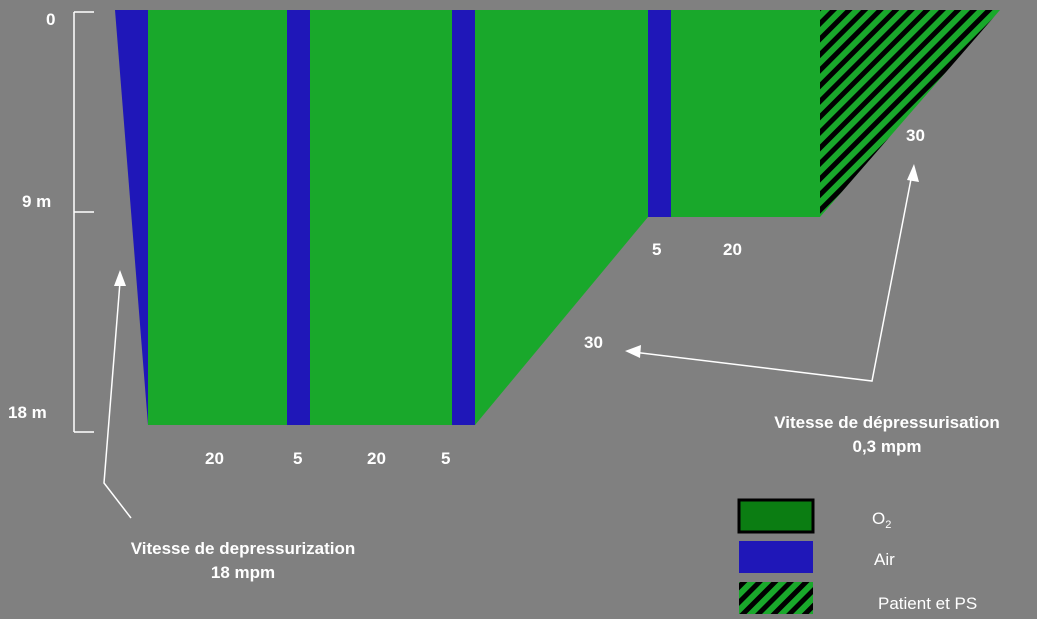 This screenshot has width=1037, height=619. I want to click on compression-callout-line, so click(117, 400).